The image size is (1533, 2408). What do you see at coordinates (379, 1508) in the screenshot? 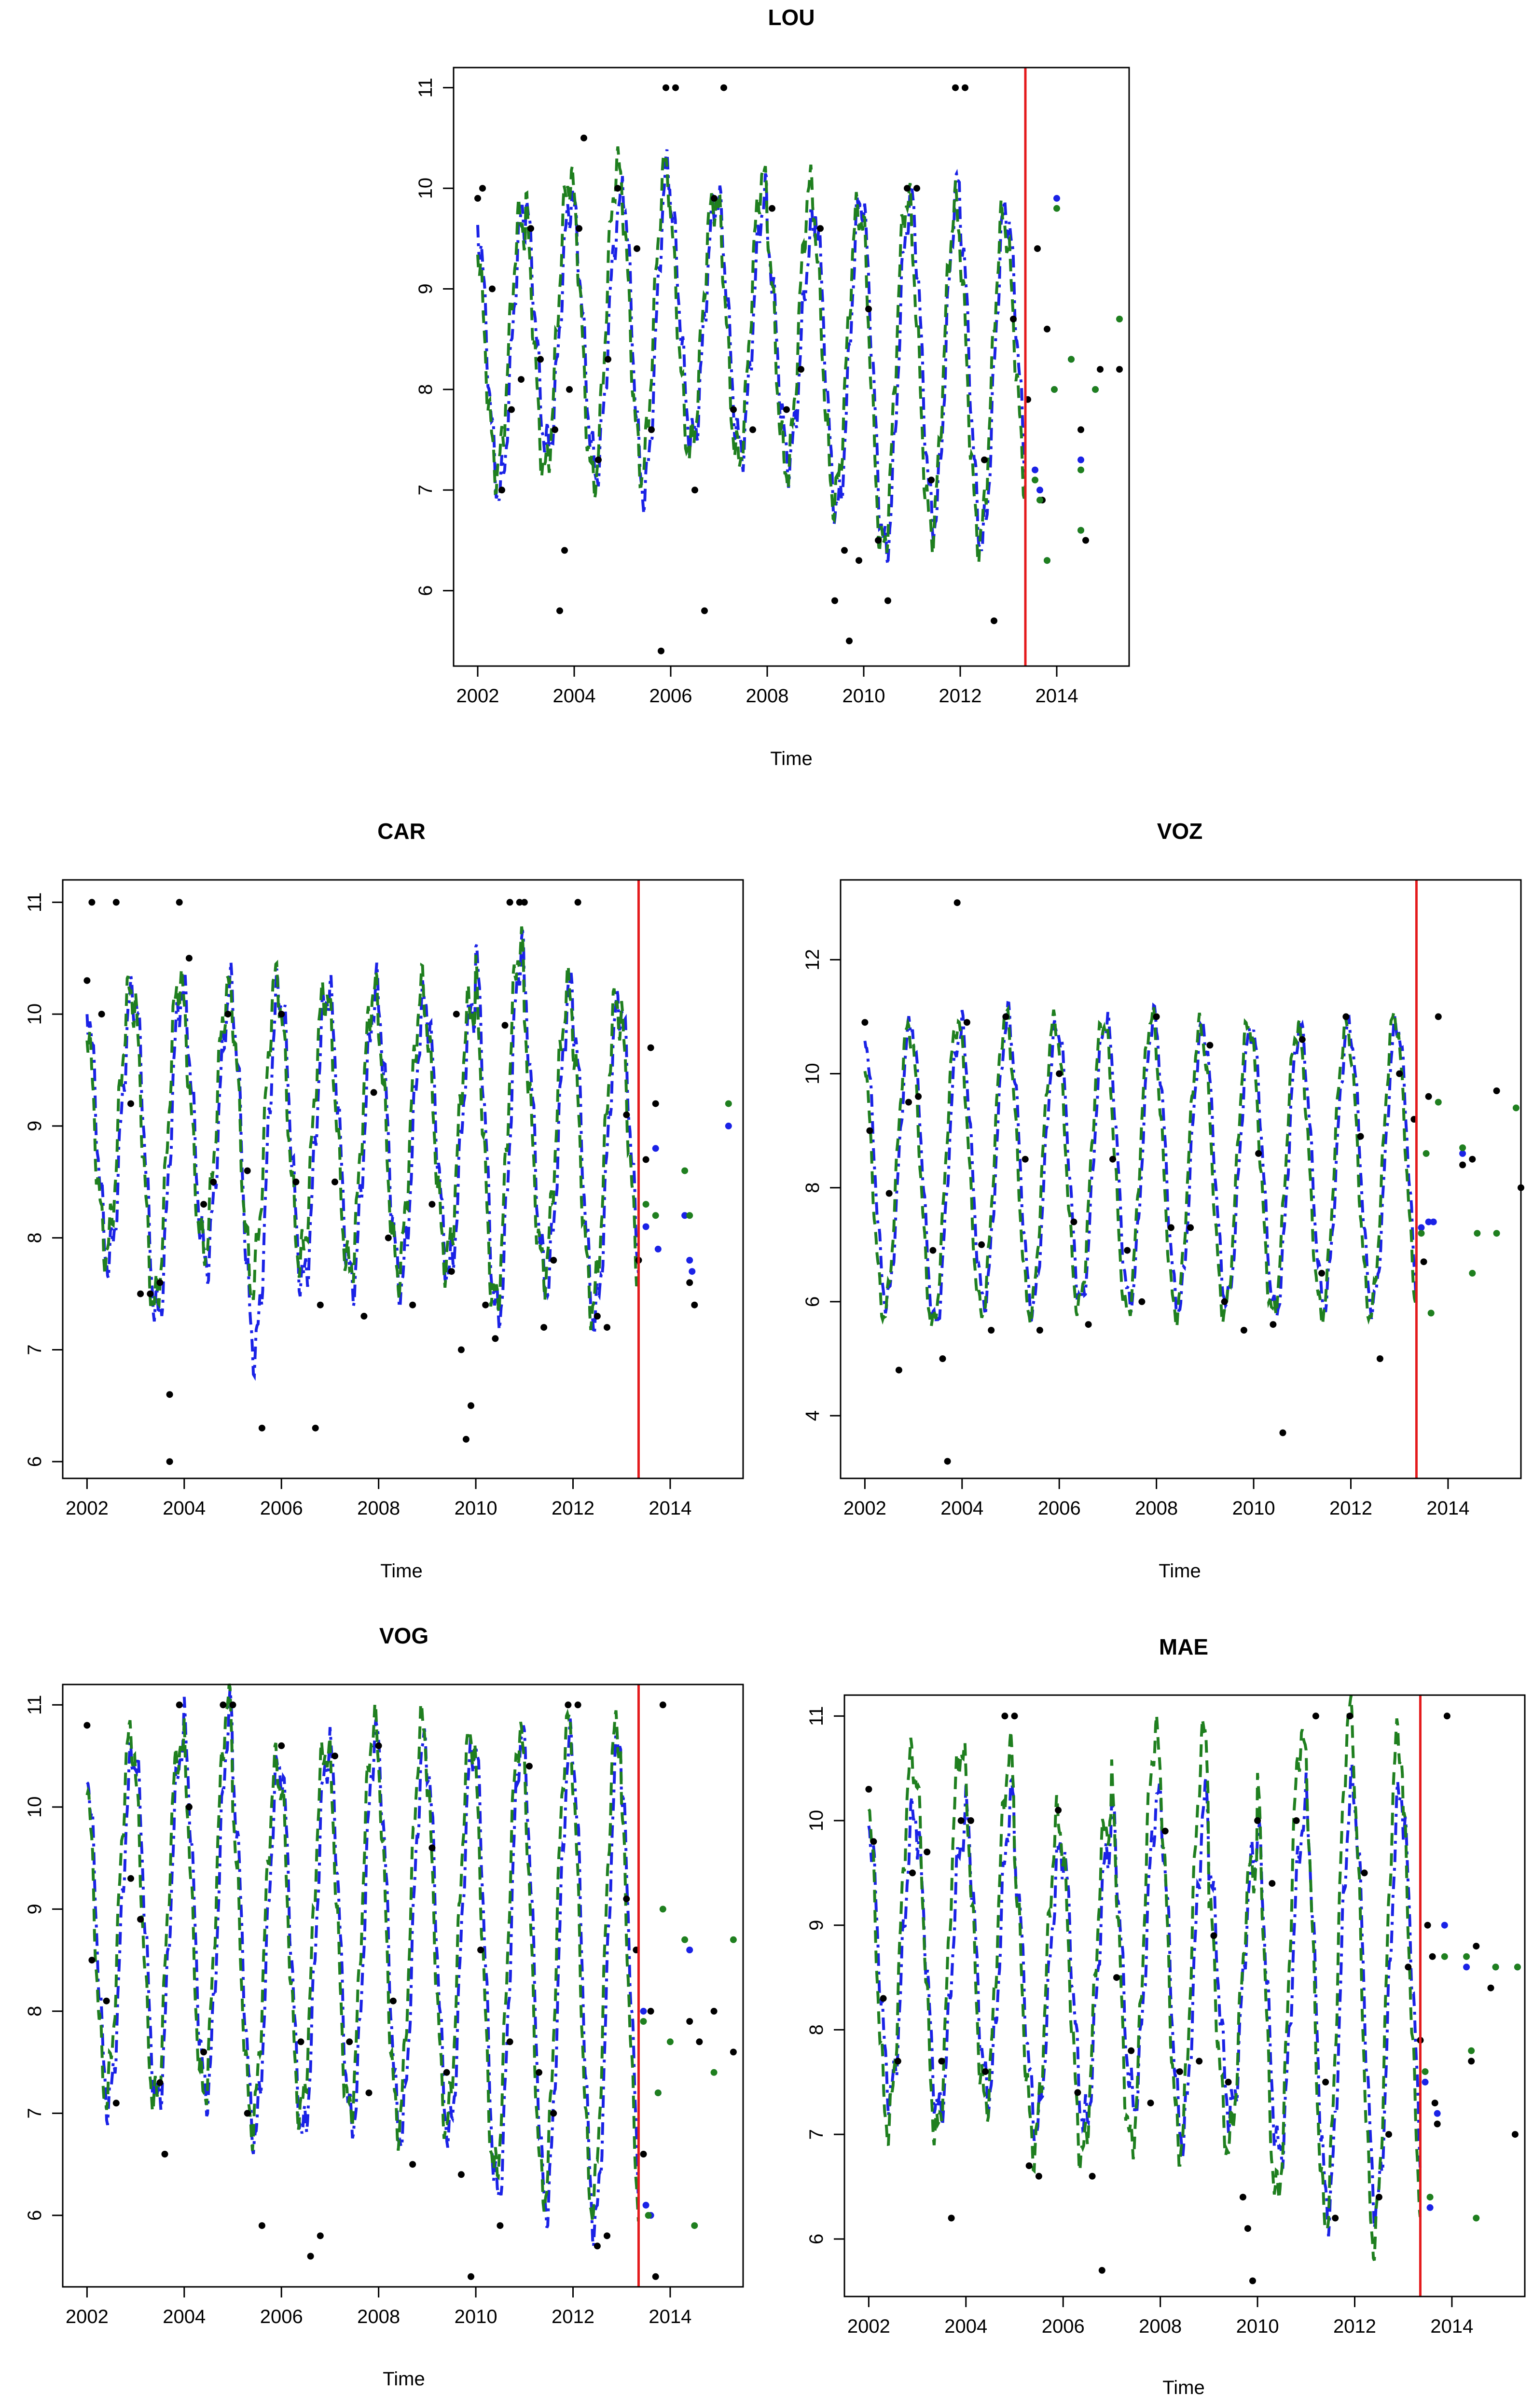
I see `x-tick-label-car: 2008` at bounding box center [379, 1508].